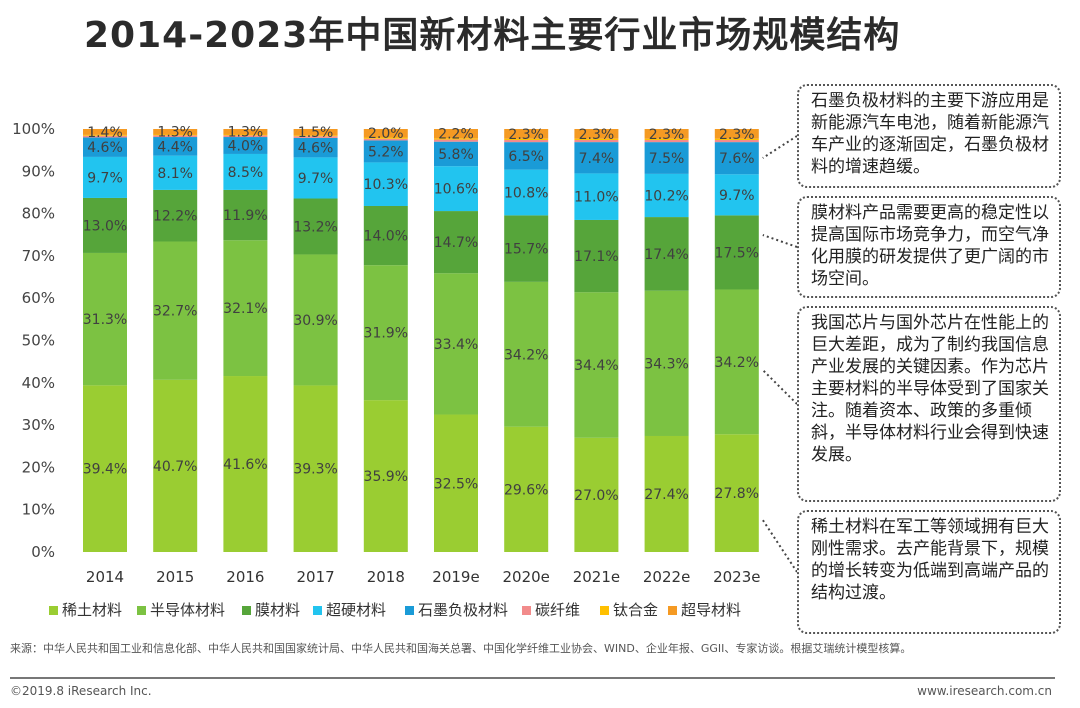  I want to click on data-label: 17.1%, so click(596, 257).